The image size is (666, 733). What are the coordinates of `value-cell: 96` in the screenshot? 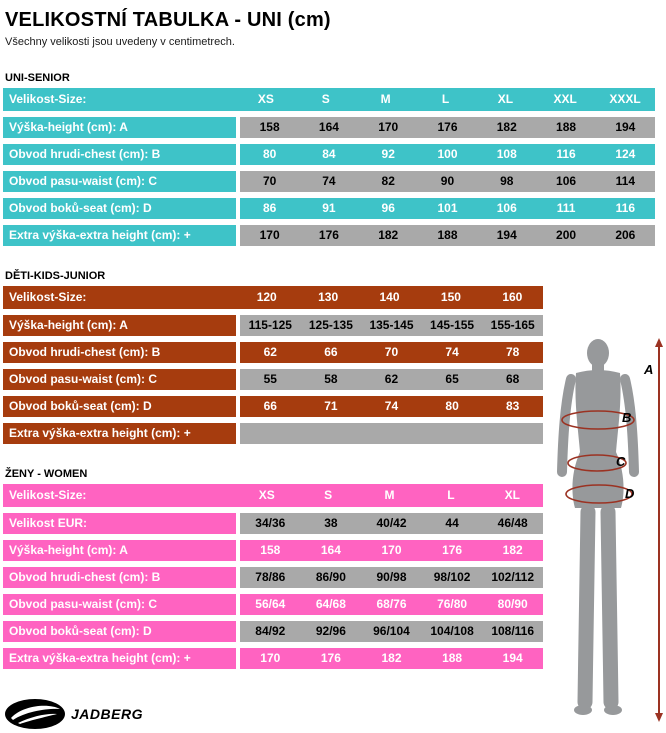 It's located at (388, 208).